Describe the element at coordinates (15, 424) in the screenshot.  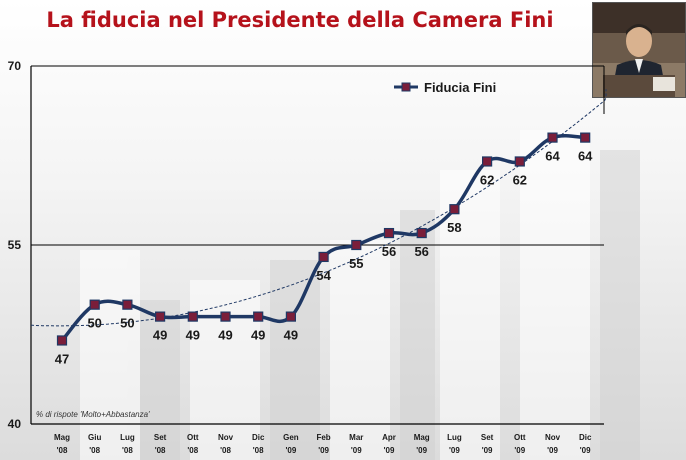
I see `y-tick-label: 40` at that location.